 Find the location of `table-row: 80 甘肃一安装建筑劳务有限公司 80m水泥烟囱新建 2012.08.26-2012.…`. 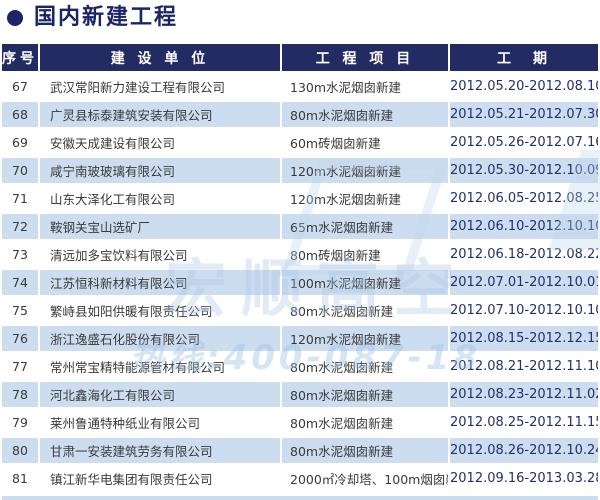

table-row: 80 甘肃一安装建筑劳务有限公司 80m水泥烟囱新建 2012.08.26-2012.… is located at coordinates (300, 450).